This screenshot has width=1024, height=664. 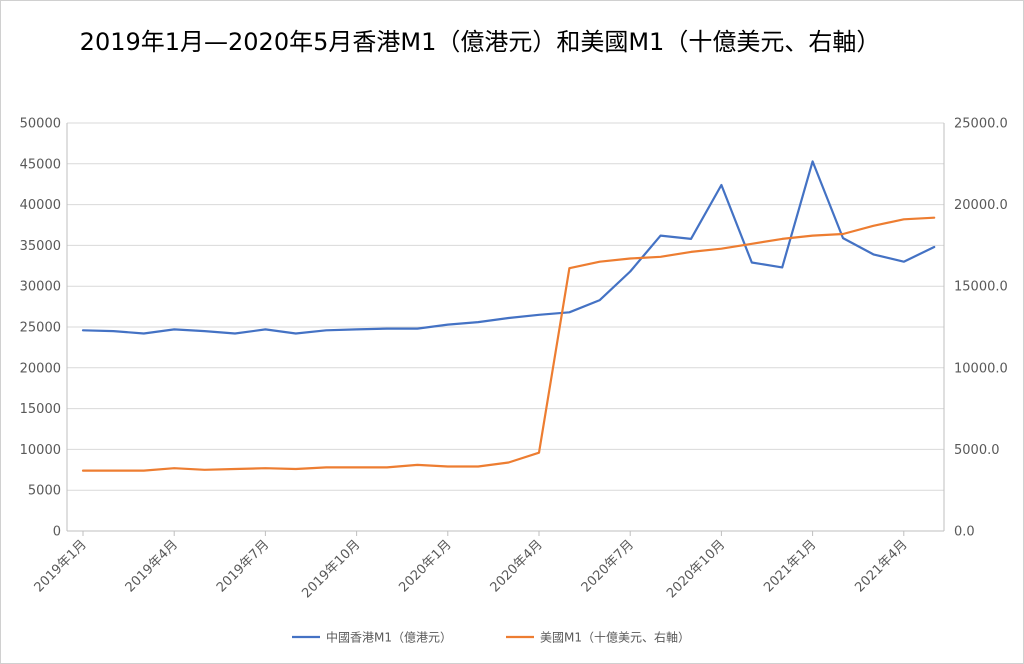 I want to click on y-left-tick-label: 50000, so click(x=40, y=124).